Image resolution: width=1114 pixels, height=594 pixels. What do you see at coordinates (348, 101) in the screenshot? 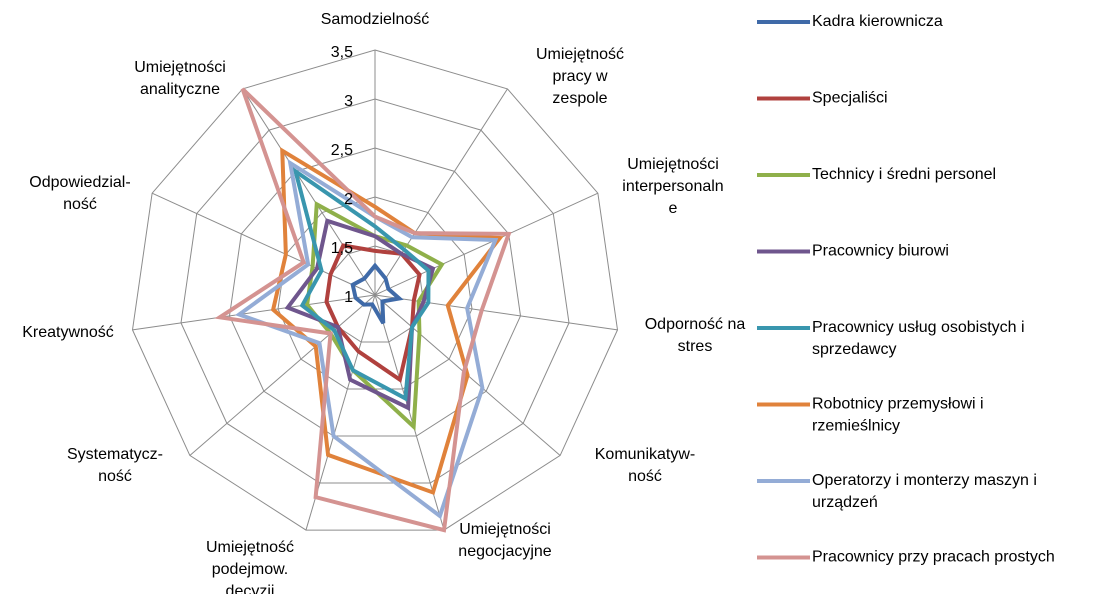
I see `tick-label: 3` at bounding box center [348, 101].